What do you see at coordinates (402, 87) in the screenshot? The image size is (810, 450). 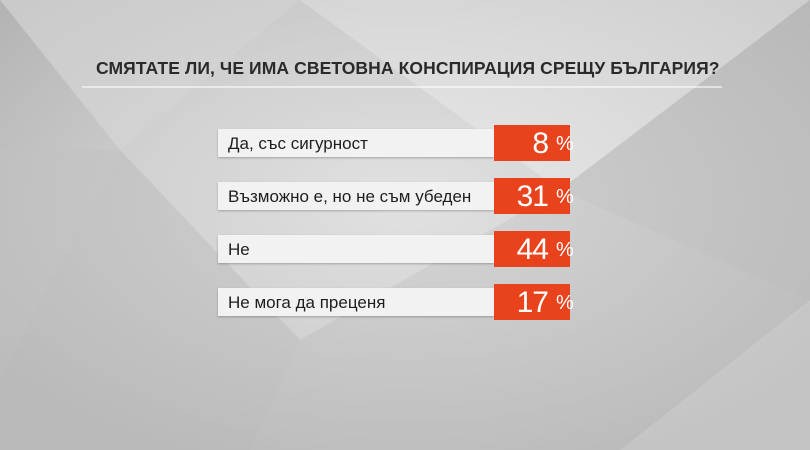 I see `title-divider` at bounding box center [402, 87].